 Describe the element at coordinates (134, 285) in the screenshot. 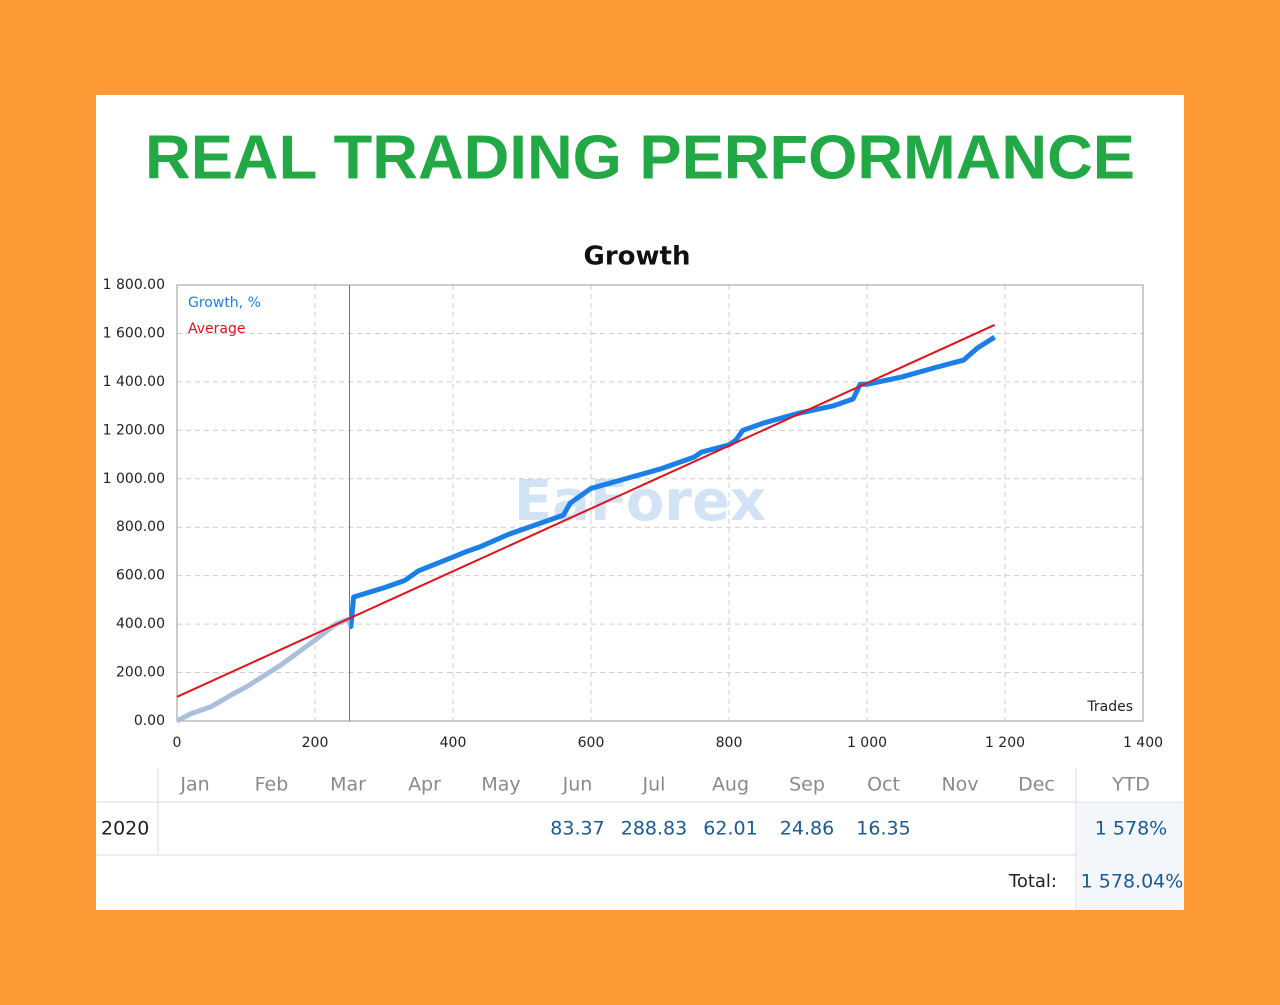

I see `y-tick-label: 1 800.00` at that location.